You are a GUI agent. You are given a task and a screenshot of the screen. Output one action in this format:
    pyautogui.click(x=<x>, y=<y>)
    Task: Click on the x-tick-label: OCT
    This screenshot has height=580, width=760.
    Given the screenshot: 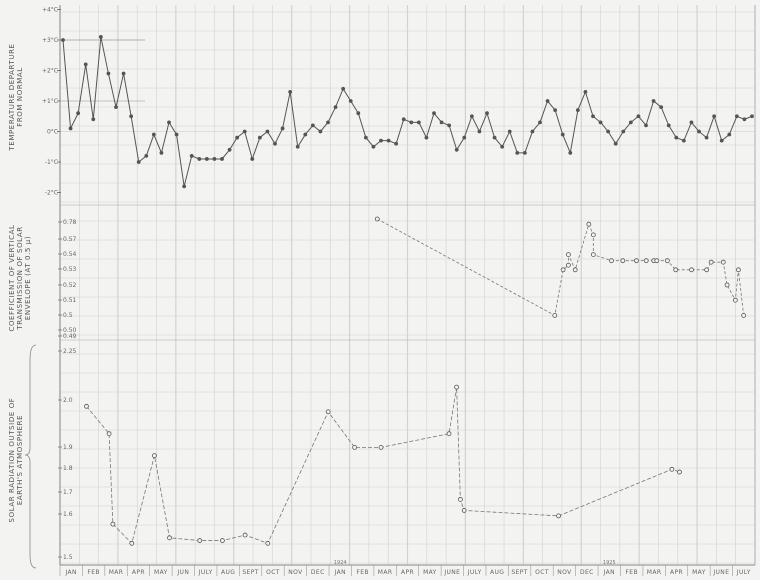 What is the action you would take?
    pyautogui.click(x=542, y=572)
    